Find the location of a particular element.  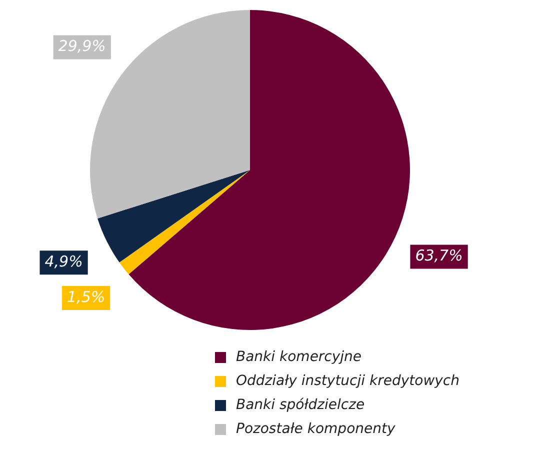

legend-label: Oddziały instytucji kredytowych is located at coordinates (348, 381).